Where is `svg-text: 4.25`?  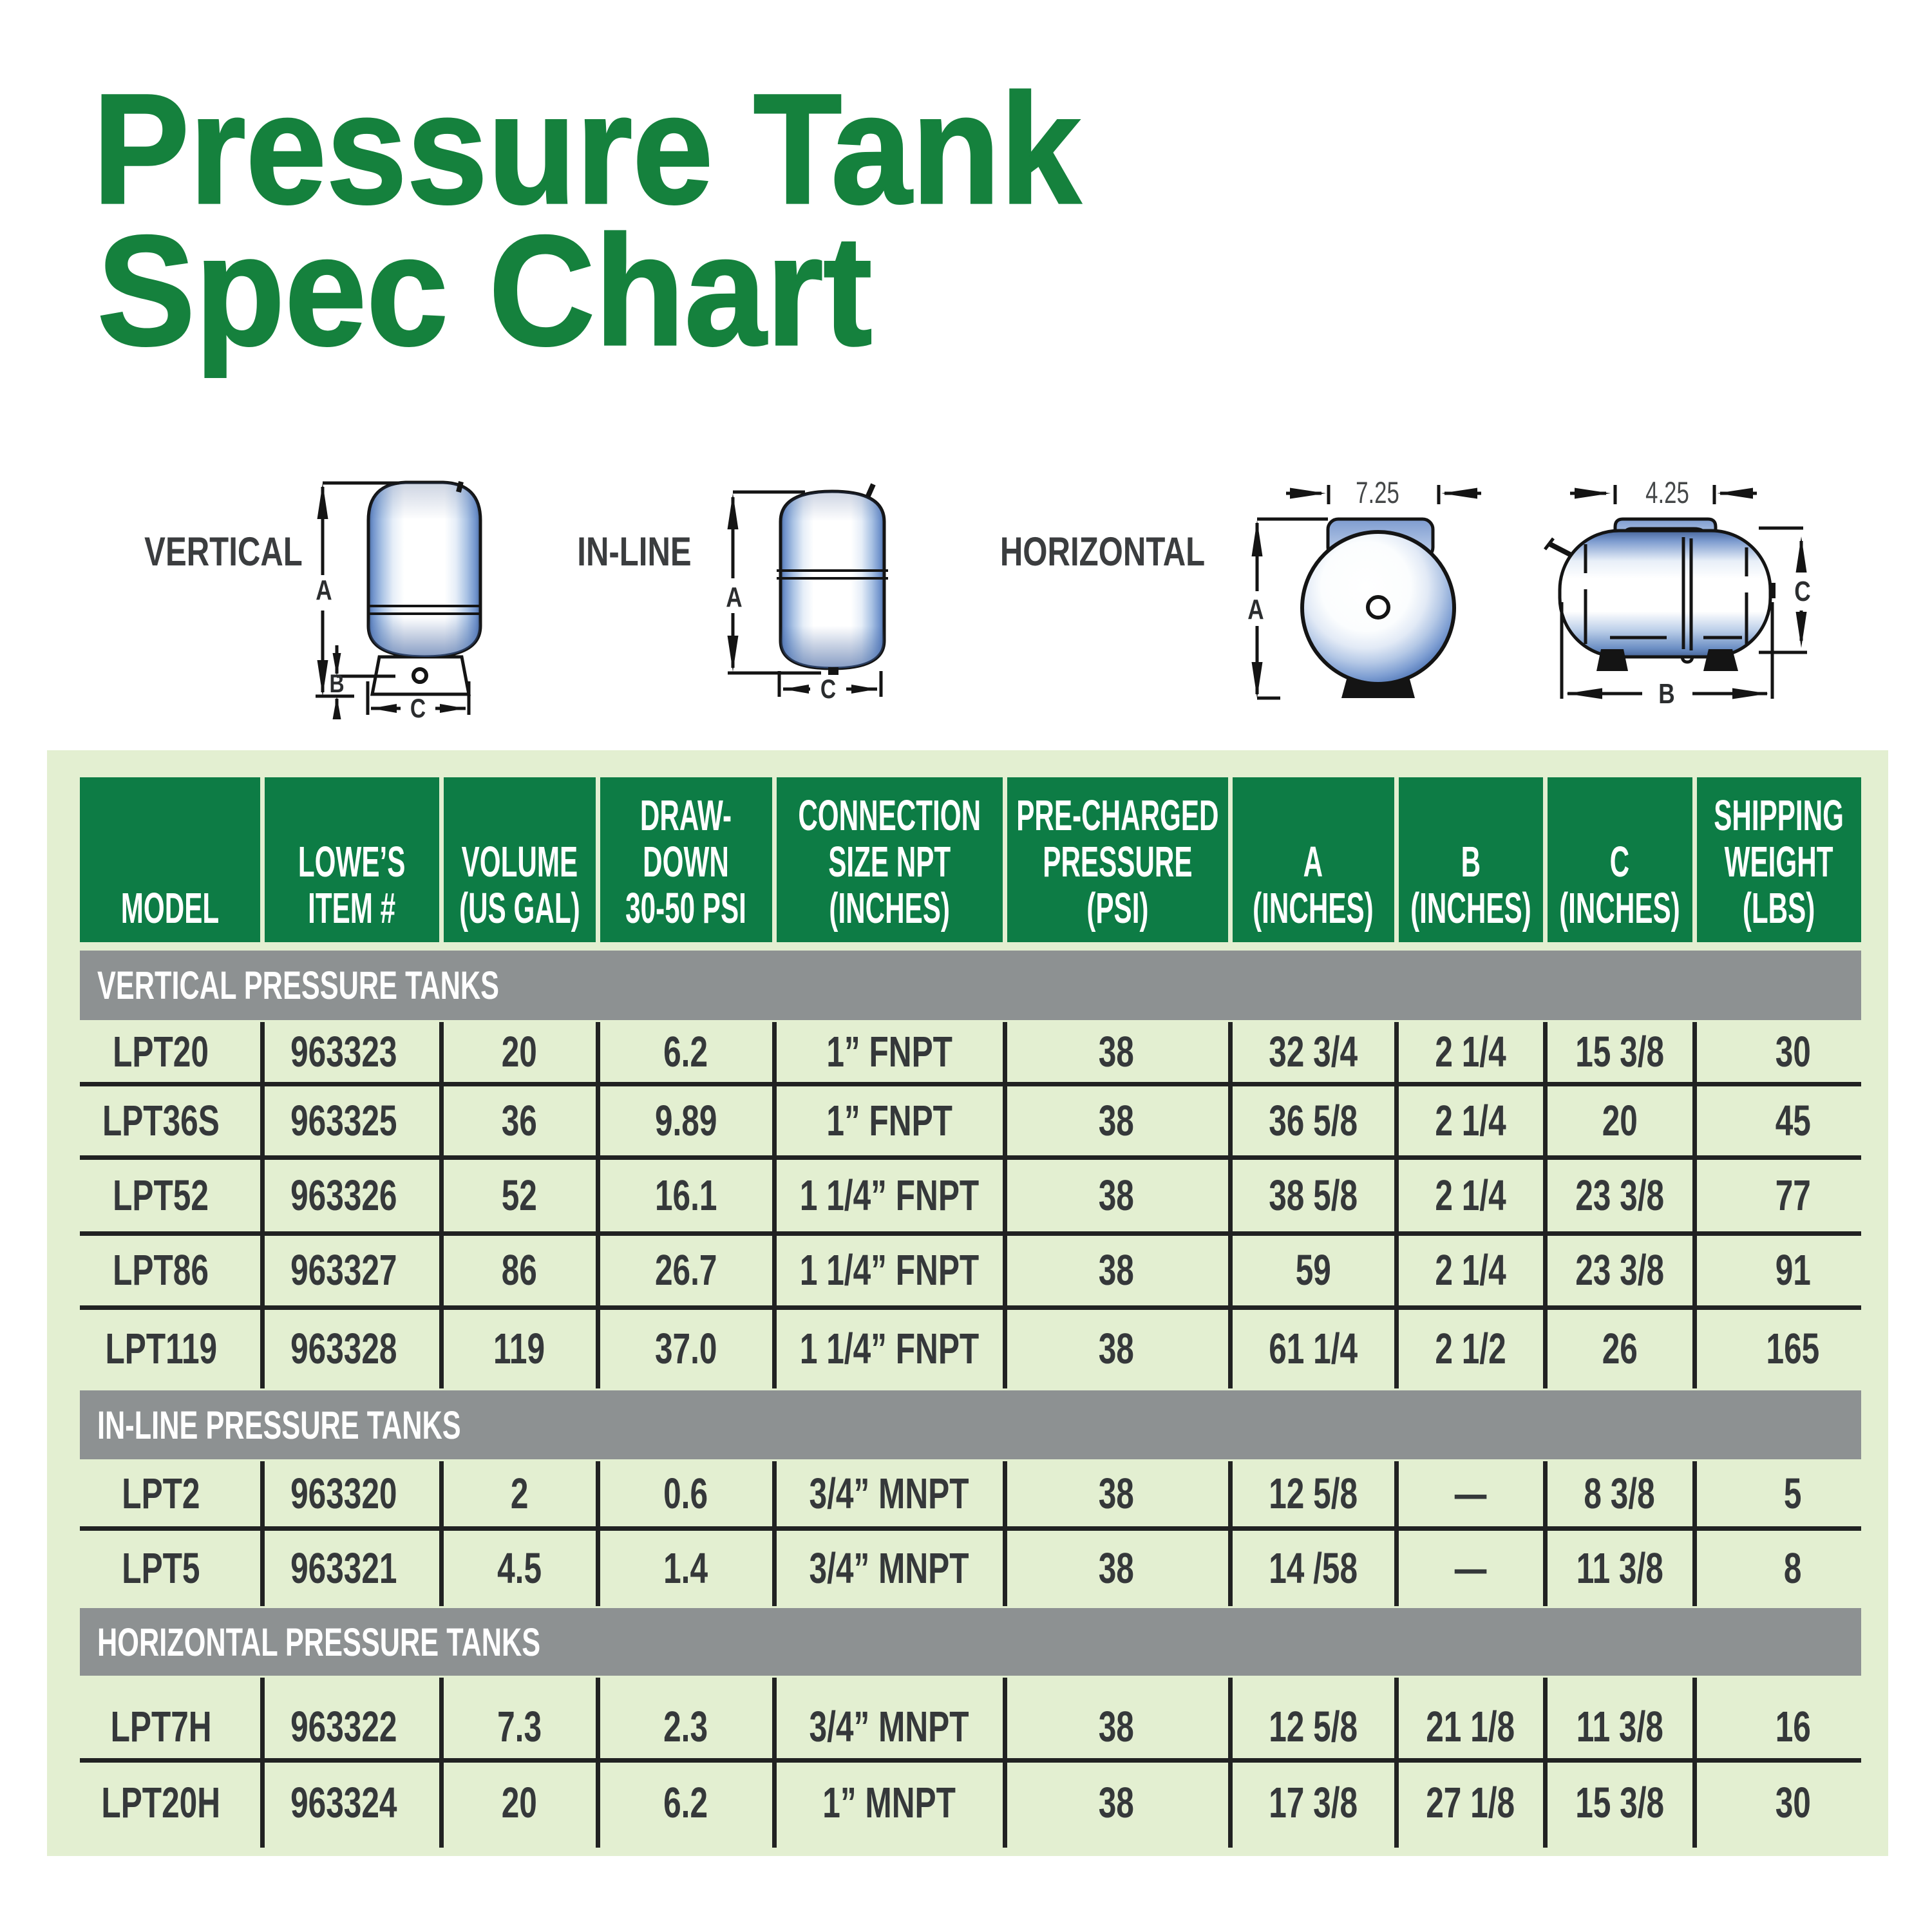 svg-text: 4.25 is located at coordinates (1667, 493).